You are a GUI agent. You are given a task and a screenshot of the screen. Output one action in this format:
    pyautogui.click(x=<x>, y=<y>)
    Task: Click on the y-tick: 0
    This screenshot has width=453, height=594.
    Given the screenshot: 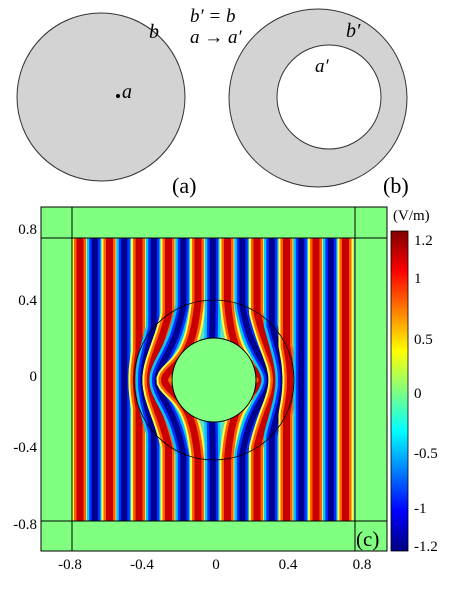 What is the action you would take?
    pyautogui.click(x=34, y=377)
    